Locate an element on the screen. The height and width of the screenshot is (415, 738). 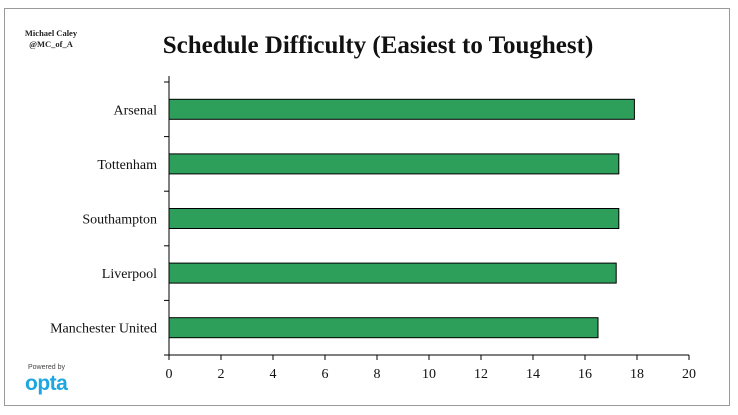
x-tick-label: 0 is located at coordinates (169, 374).